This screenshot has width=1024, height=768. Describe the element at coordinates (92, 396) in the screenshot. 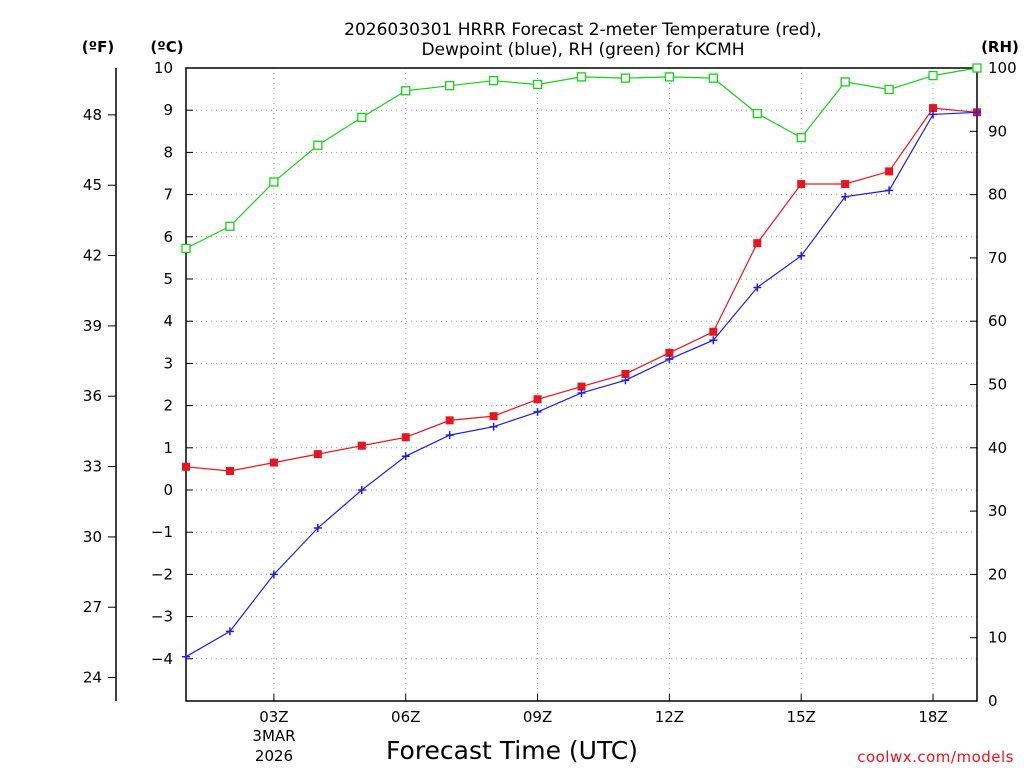

I see `fahrenheit-tick-label: 36` at that location.